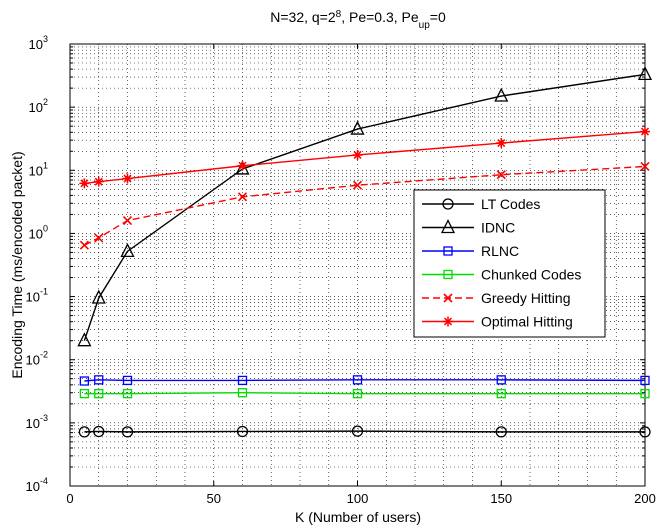 The height and width of the screenshot is (527, 657). What do you see at coordinates (527, 322) in the screenshot?
I see `legend-label: Optimal Hitting` at bounding box center [527, 322].